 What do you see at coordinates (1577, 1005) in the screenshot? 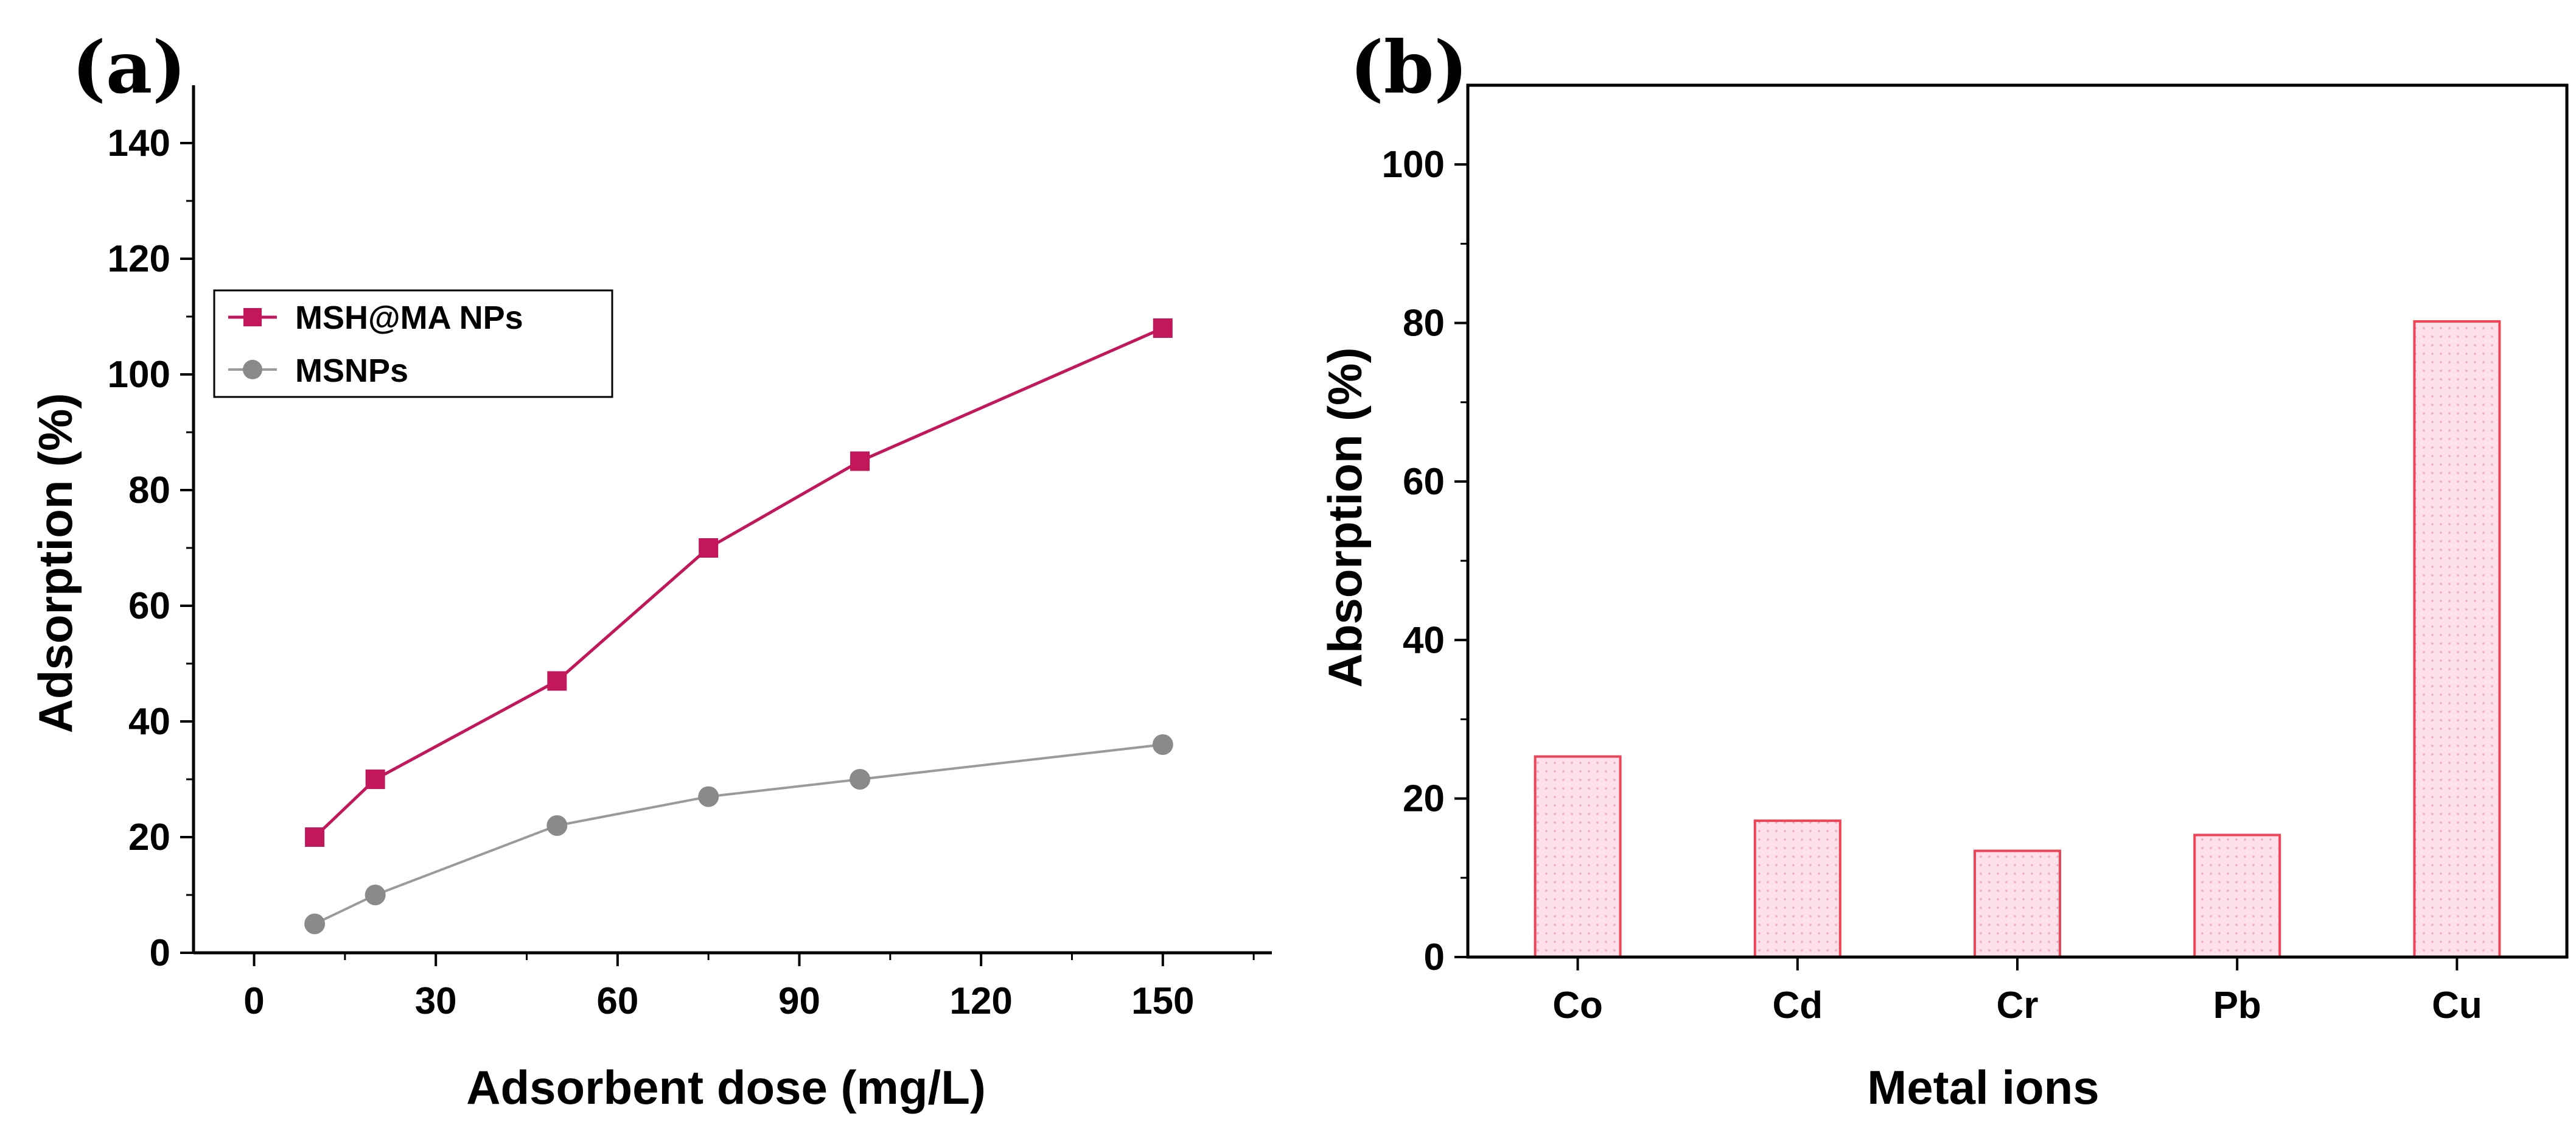
I see `x-tick-label-co: Co` at bounding box center [1577, 1005].